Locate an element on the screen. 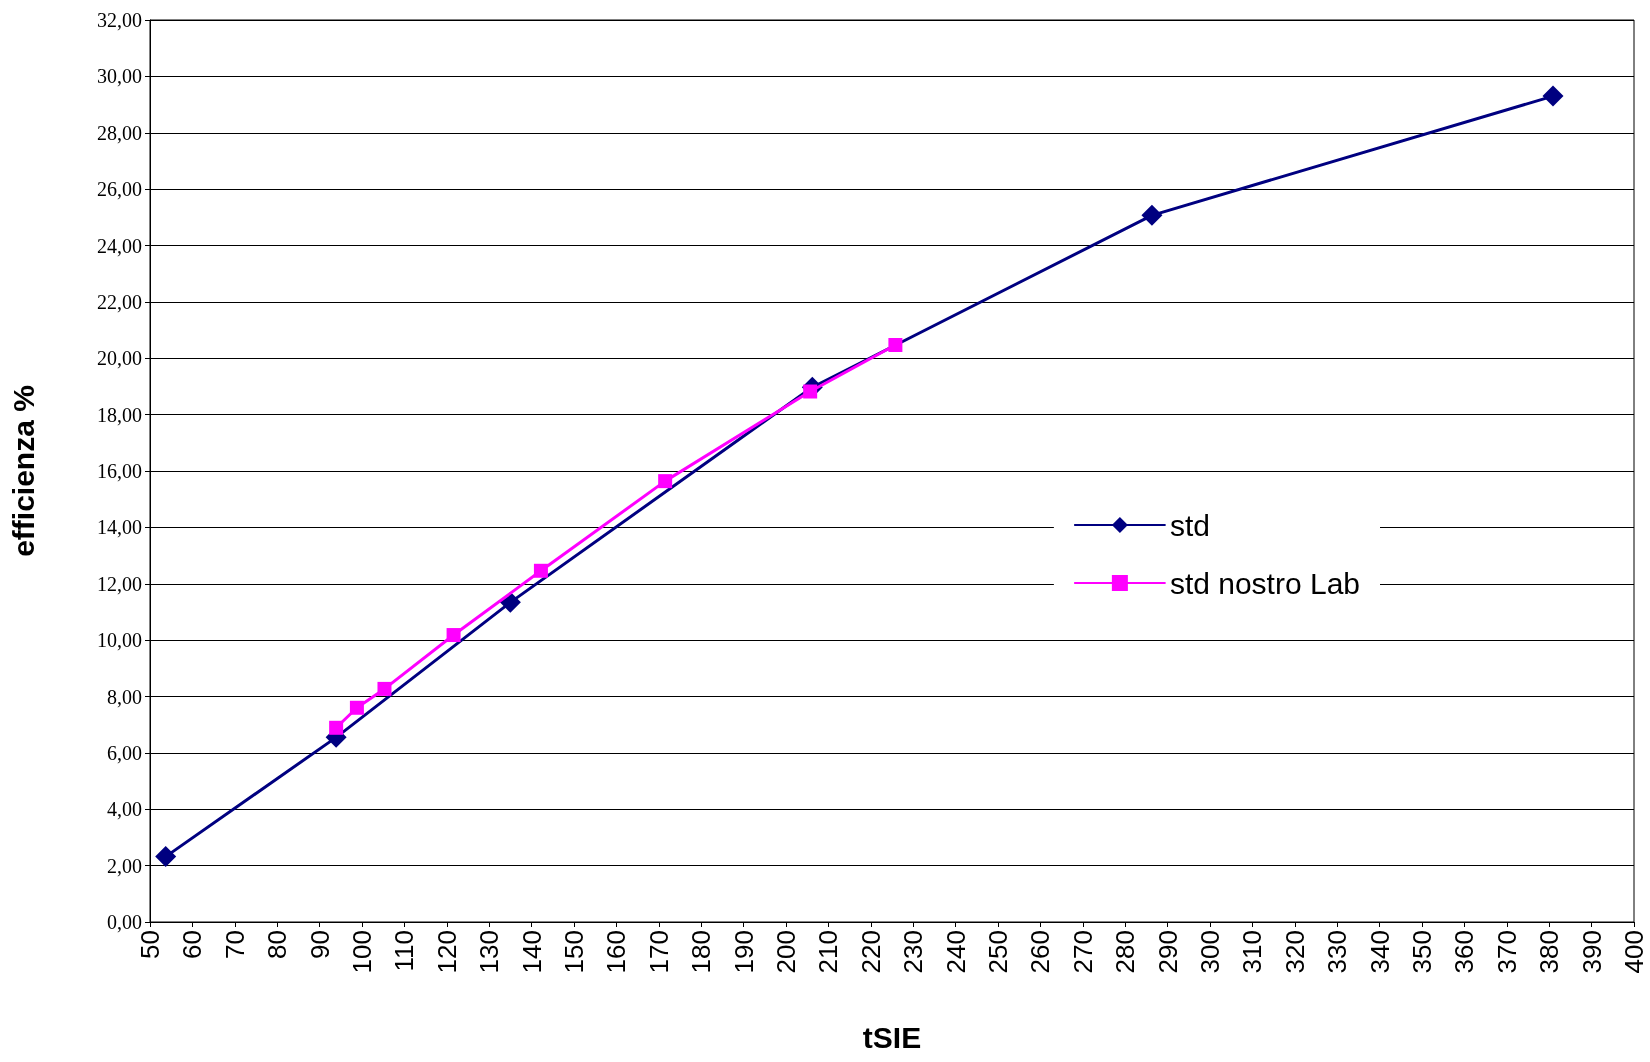  x-tick-label: 50 is located at coordinates (150, 944).